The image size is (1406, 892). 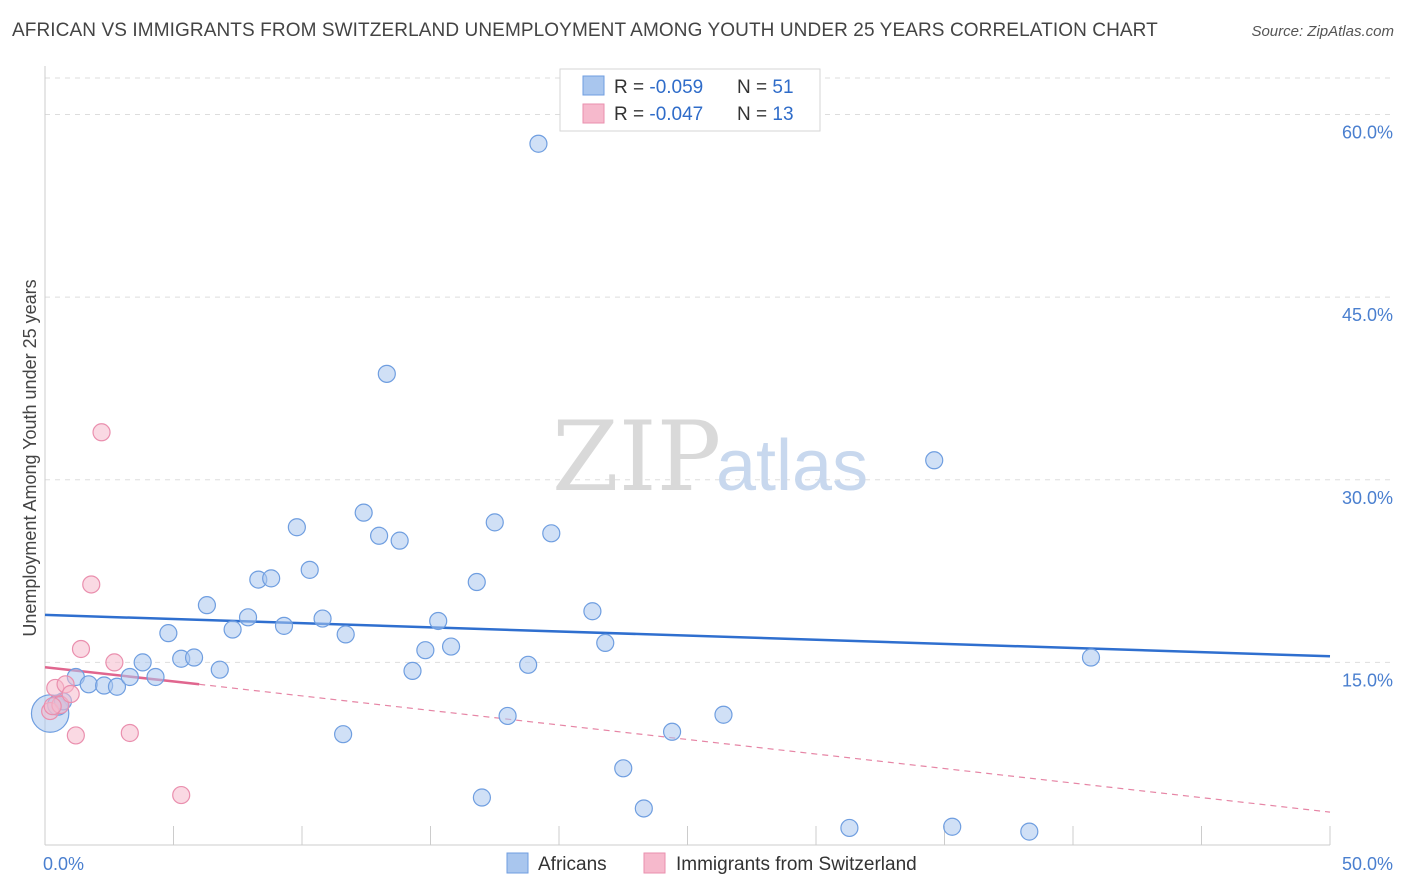 What do you see at coordinates (1367, 315) in the screenshot?
I see `y-tick-label: 45.0%` at bounding box center [1367, 315].